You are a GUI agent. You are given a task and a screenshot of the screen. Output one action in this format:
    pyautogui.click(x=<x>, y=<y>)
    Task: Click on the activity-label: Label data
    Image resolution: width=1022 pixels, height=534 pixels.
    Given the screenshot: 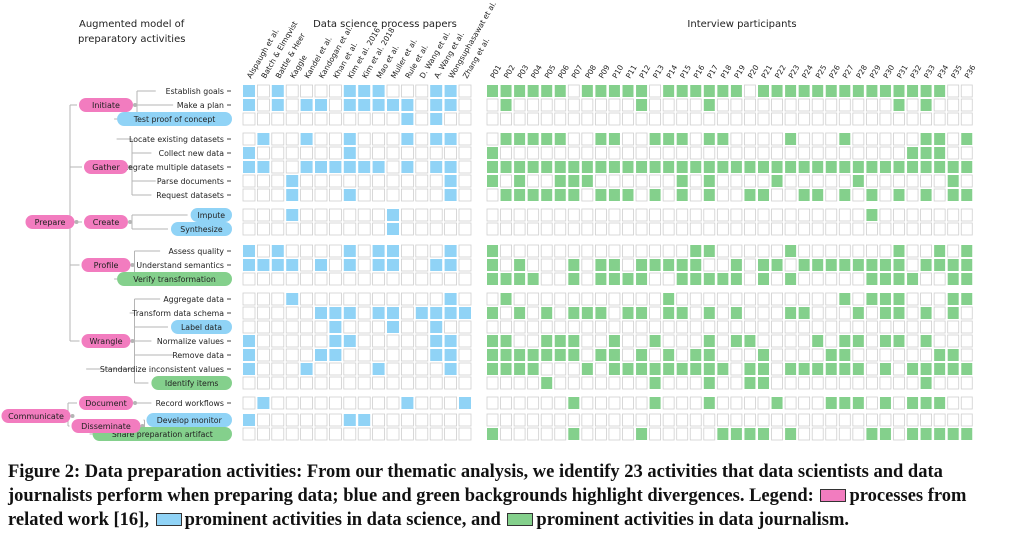 What is the action you would take?
    pyautogui.click(x=201, y=327)
    